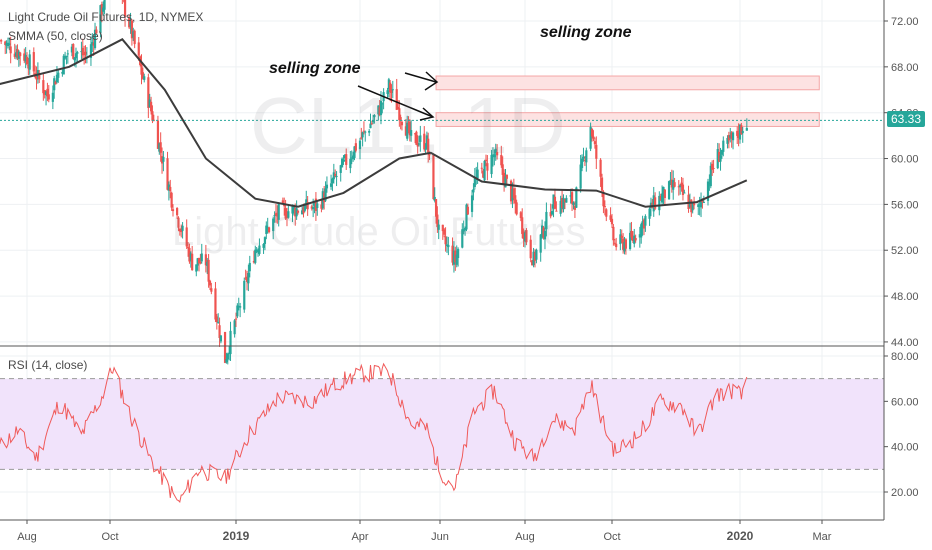  I want to click on price-tick-label: 56.00, so click(905, 205).